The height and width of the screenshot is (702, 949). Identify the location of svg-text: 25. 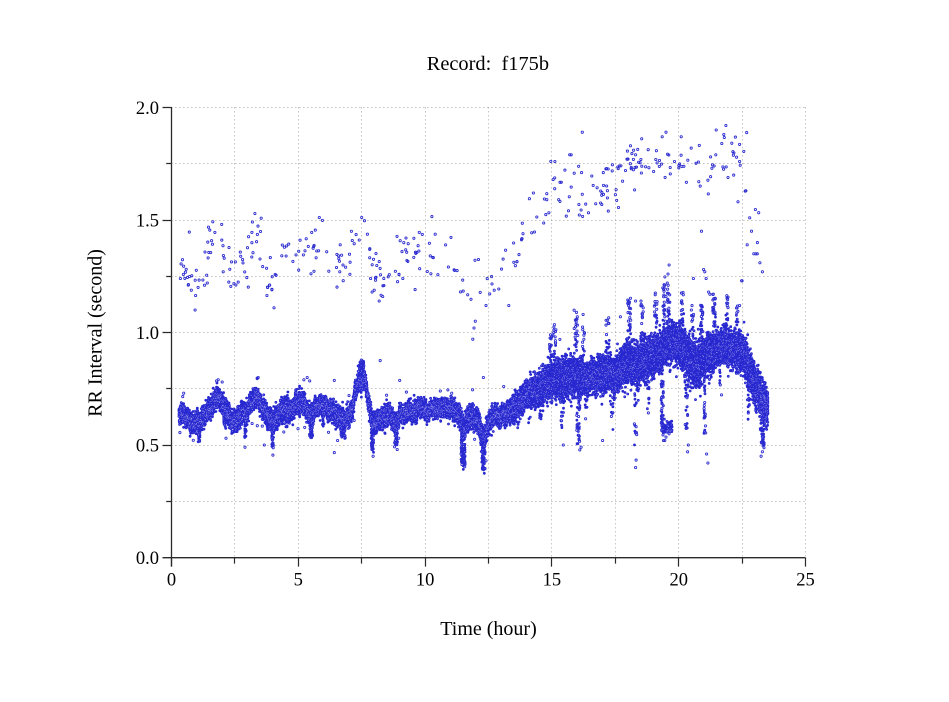
(805, 580).